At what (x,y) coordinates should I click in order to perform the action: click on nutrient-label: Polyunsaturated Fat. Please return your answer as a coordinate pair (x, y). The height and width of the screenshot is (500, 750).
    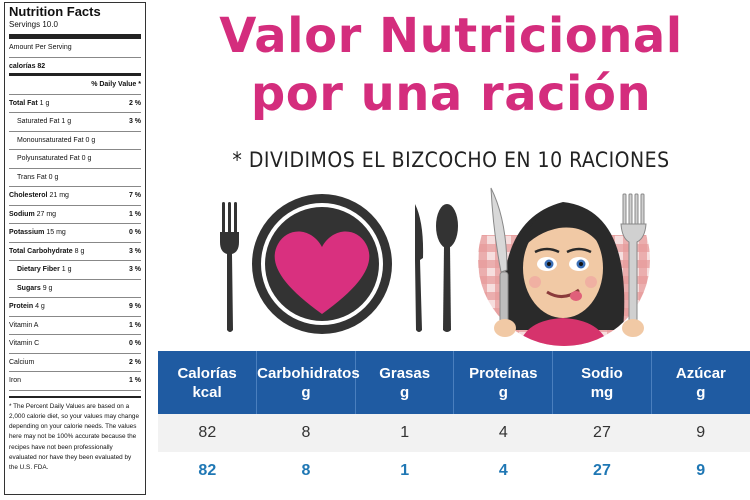
    Looking at the image, I should click on (48, 158).